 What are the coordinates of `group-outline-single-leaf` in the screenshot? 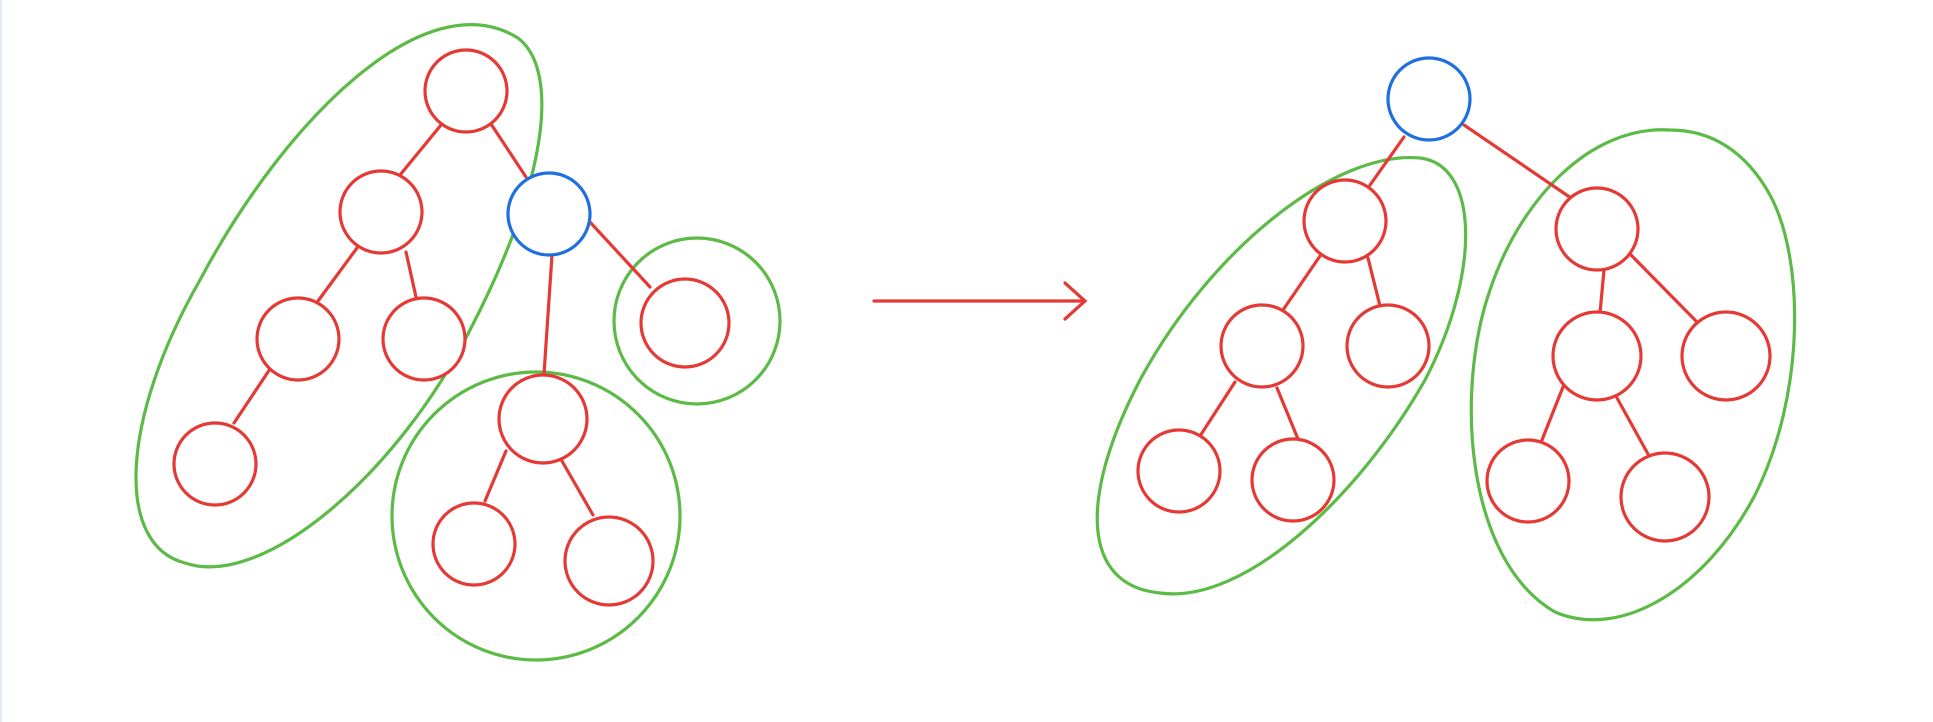 It's located at (697, 321).